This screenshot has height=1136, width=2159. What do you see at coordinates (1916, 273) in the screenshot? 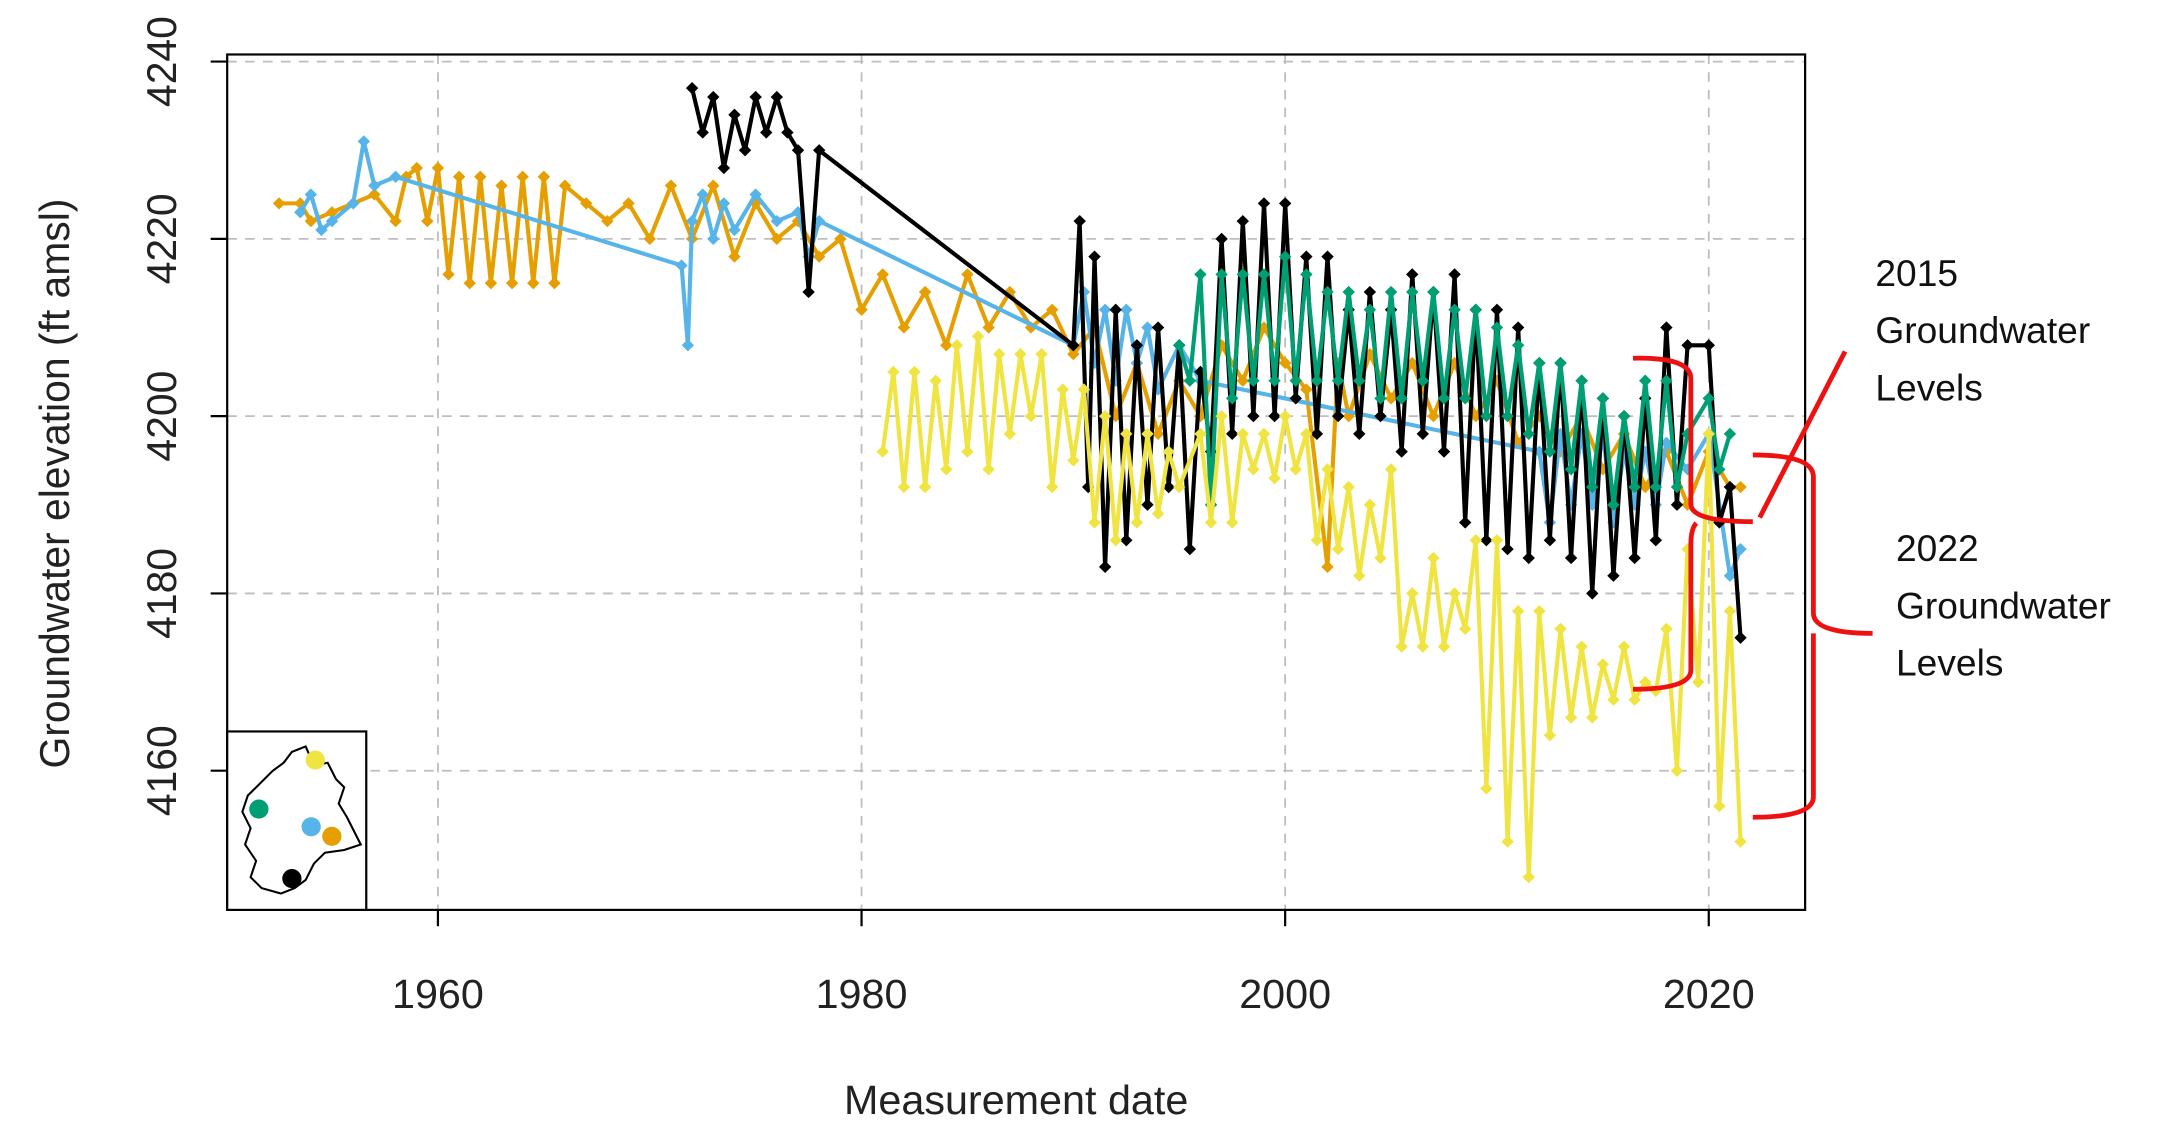
I see `annotation-text: 2015` at bounding box center [1916, 273].